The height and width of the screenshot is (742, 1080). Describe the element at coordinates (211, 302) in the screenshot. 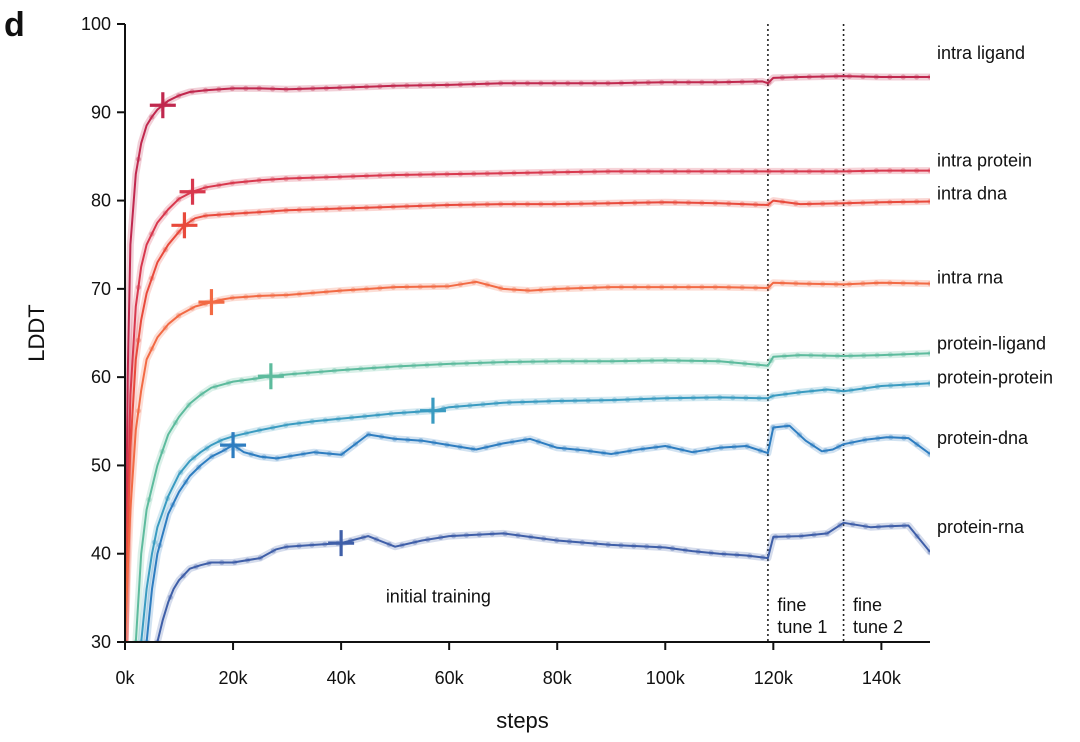

I see `series-marker-intra-rna` at that location.